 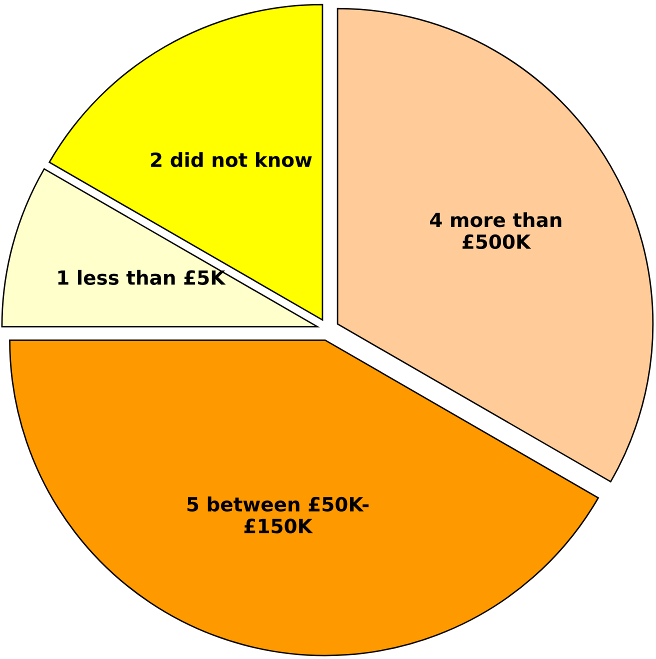 What do you see at coordinates (231, 160) in the screenshot?
I see `slice-label: 2 did not know` at bounding box center [231, 160].